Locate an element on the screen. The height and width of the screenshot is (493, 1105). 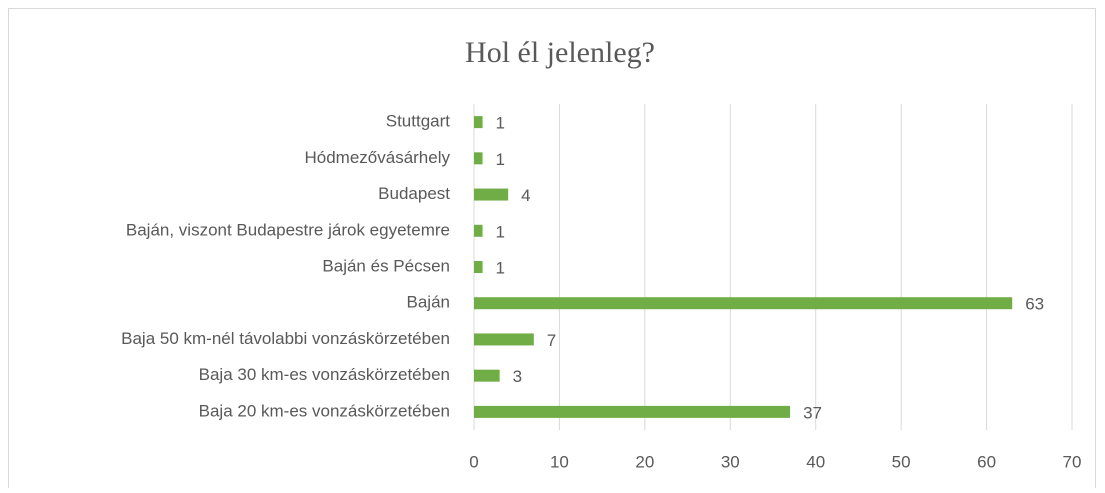
x-tick-label: 0 is located at coordinates (473, 461).